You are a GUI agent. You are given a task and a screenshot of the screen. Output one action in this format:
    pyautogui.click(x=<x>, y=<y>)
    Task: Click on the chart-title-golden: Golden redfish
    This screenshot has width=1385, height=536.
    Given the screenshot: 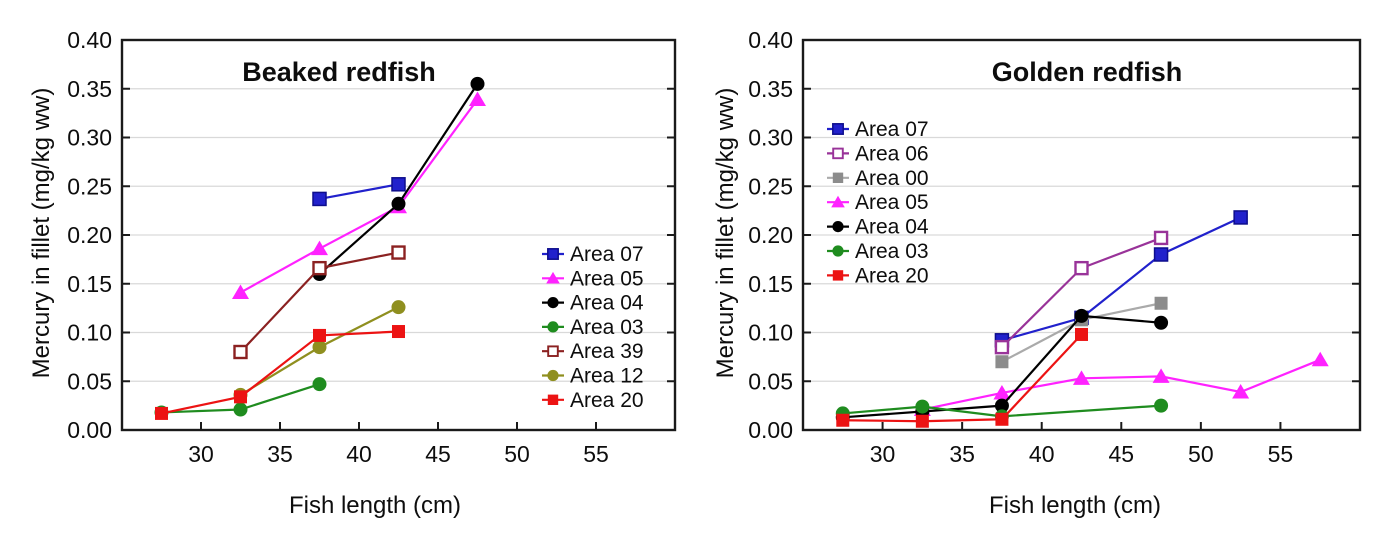 What is the action you would take?
    pyautogui.click(x=1087, y=72)
    